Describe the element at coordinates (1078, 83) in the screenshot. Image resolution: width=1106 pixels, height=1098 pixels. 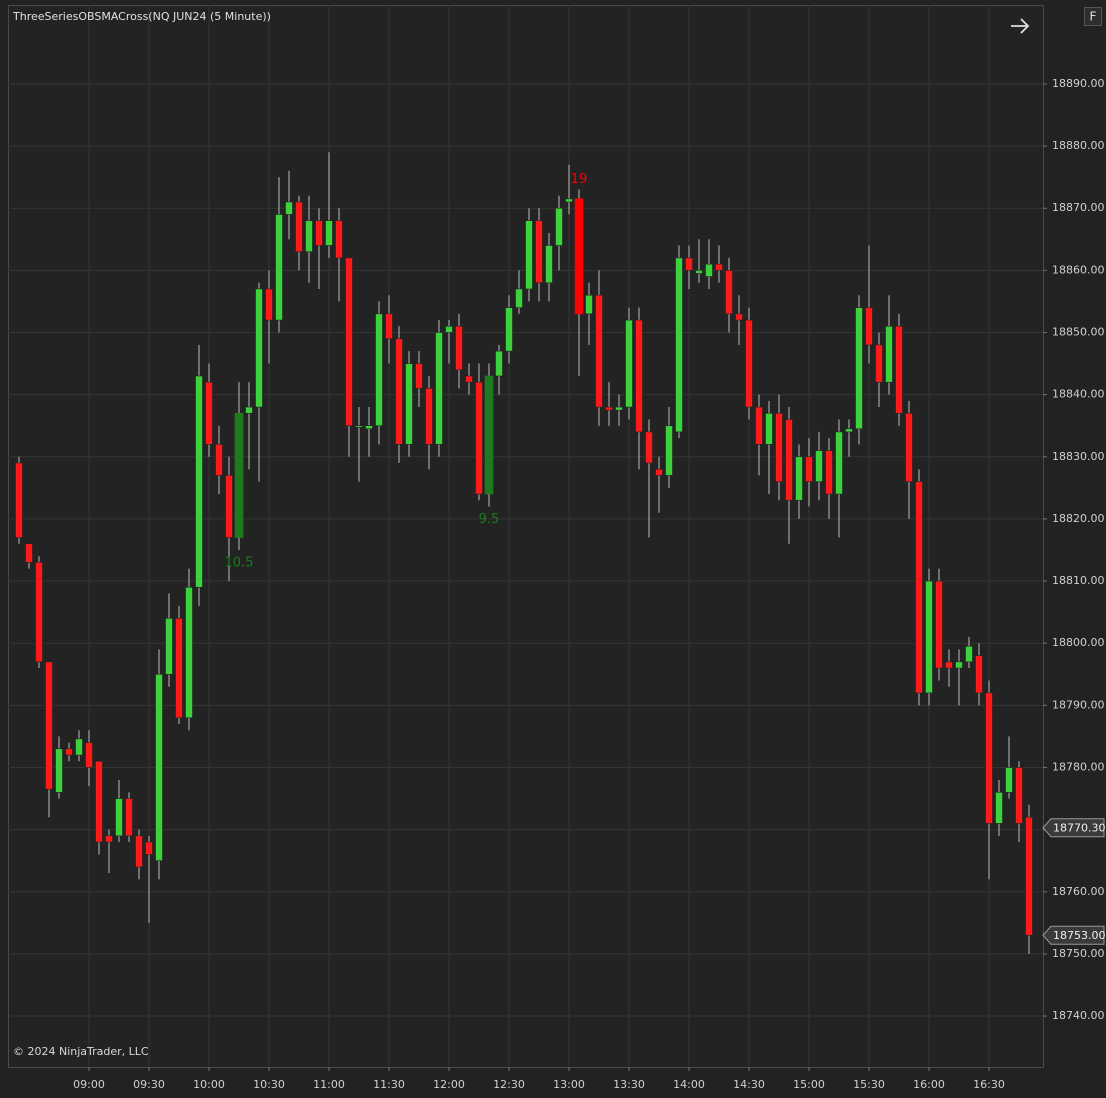
I see `y-tick-label: 18890.00` at that location.